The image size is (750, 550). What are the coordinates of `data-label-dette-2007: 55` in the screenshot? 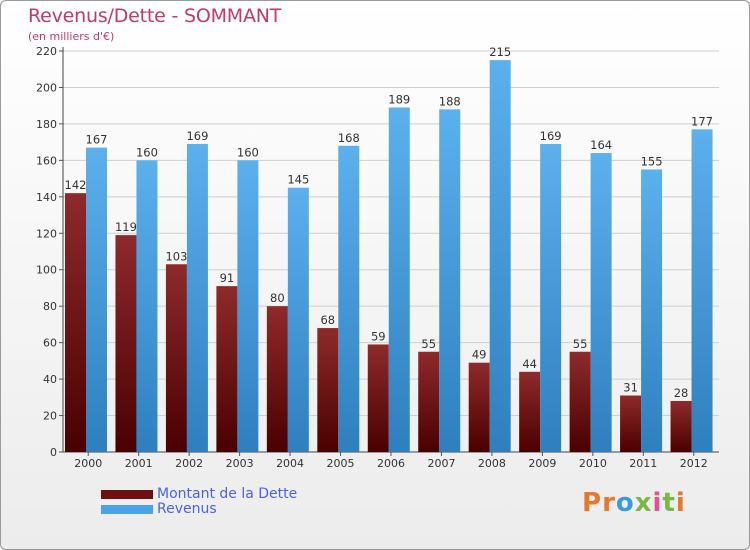 It's located at (428, 344).